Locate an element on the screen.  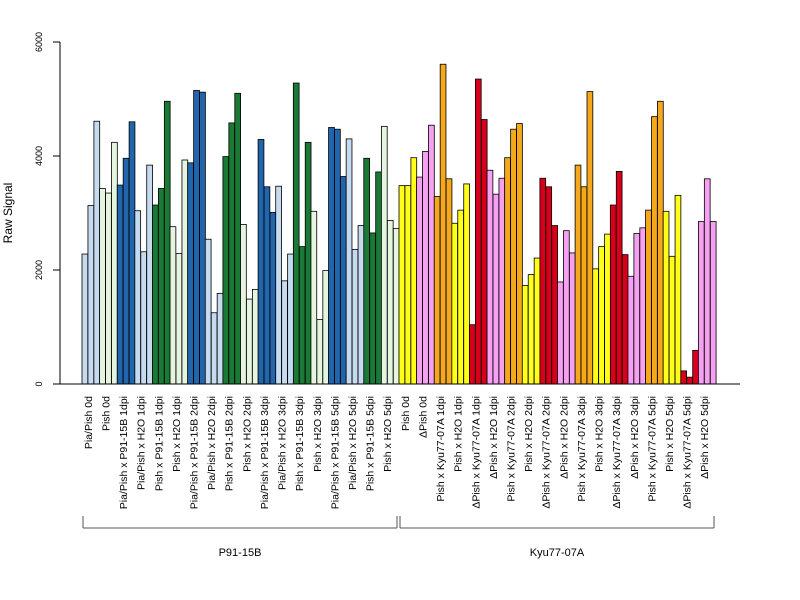
x-tick-label: ΔPish x H2O 2dpi is located at coordinates (564, 437).